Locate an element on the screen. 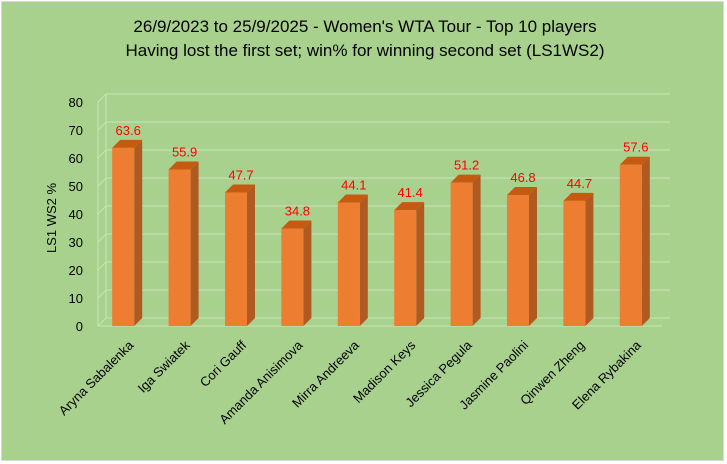 The width and height of the screenshot is (727, 464). y-tick-label: 0 is located at coordinates (79, 326).